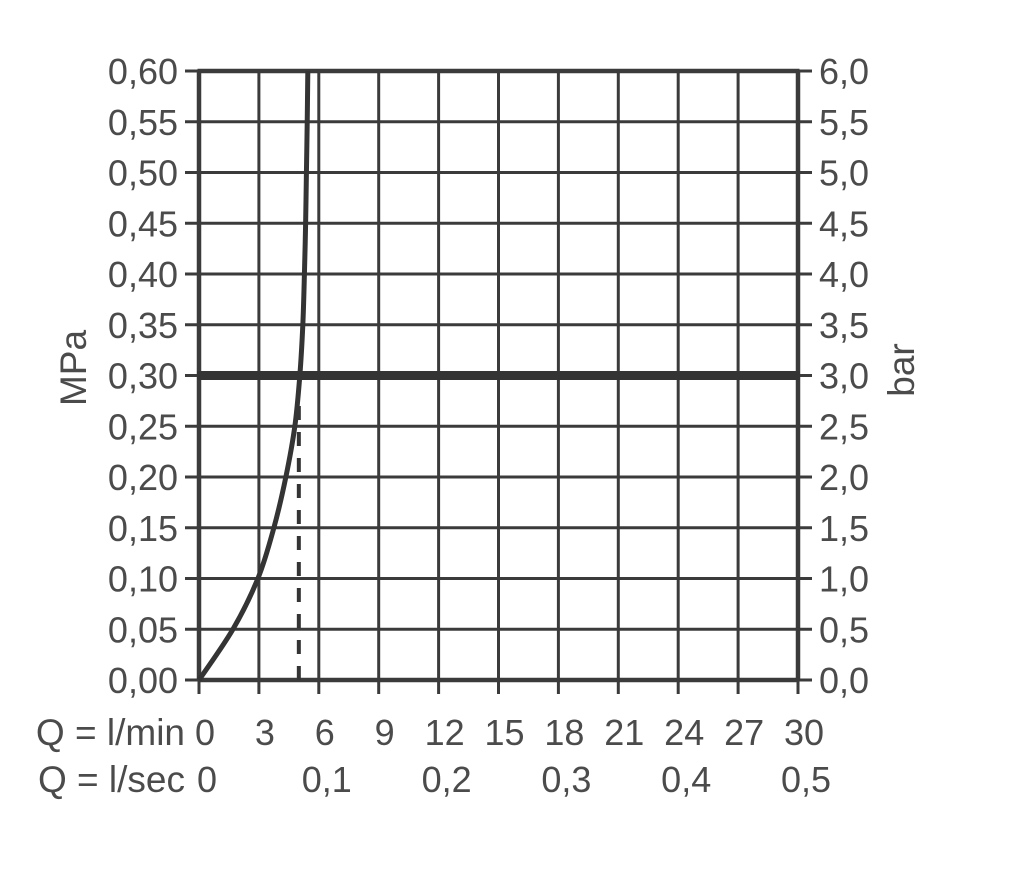 This screenshot has height=871, width=1024. What do you see at coordinates (143, 223) in the screenshot?
I see `left-axis-tick-label: 0,45` at bounding box center [143, 223].